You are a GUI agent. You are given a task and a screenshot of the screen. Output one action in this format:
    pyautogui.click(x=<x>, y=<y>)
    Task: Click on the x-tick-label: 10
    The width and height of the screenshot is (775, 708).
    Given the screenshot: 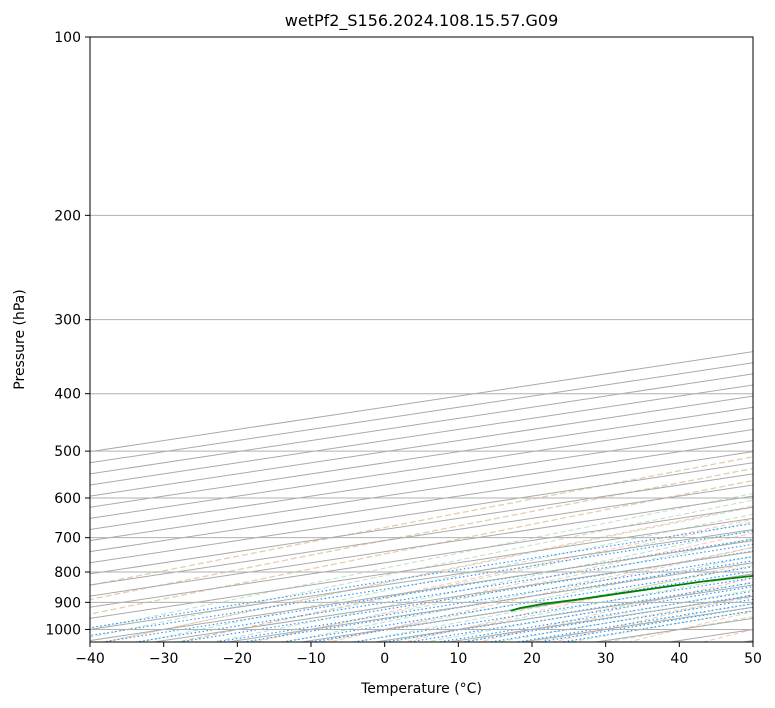 What is the action you would take?
    pyautogui.click(x=458, y=659)
    